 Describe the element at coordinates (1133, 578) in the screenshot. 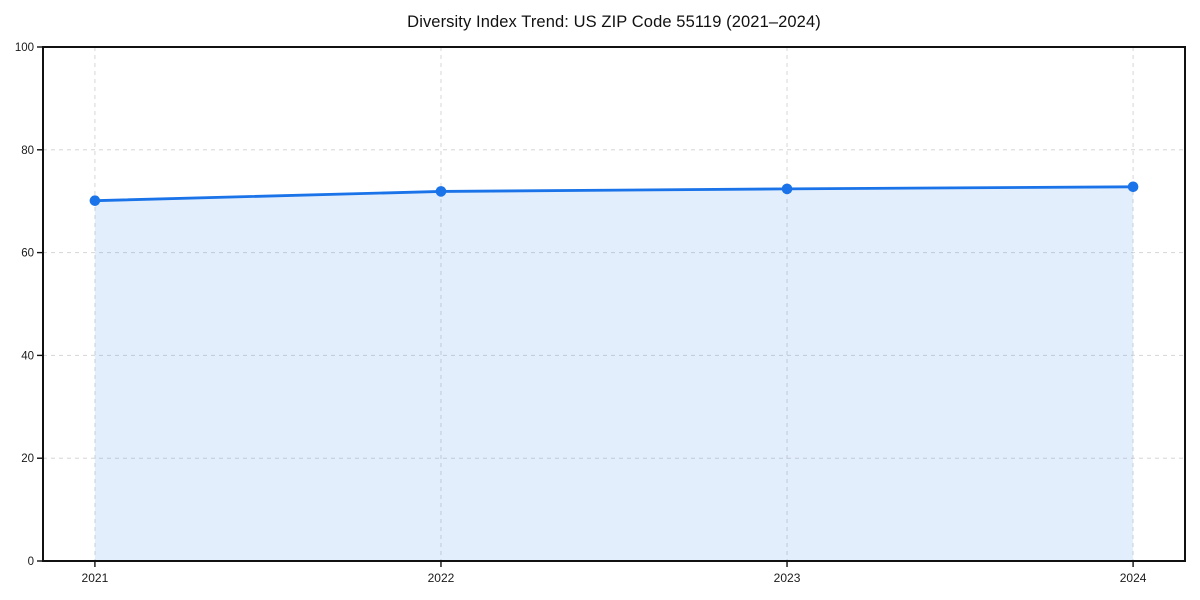

I see `x-tick-label: 2024` at that location.